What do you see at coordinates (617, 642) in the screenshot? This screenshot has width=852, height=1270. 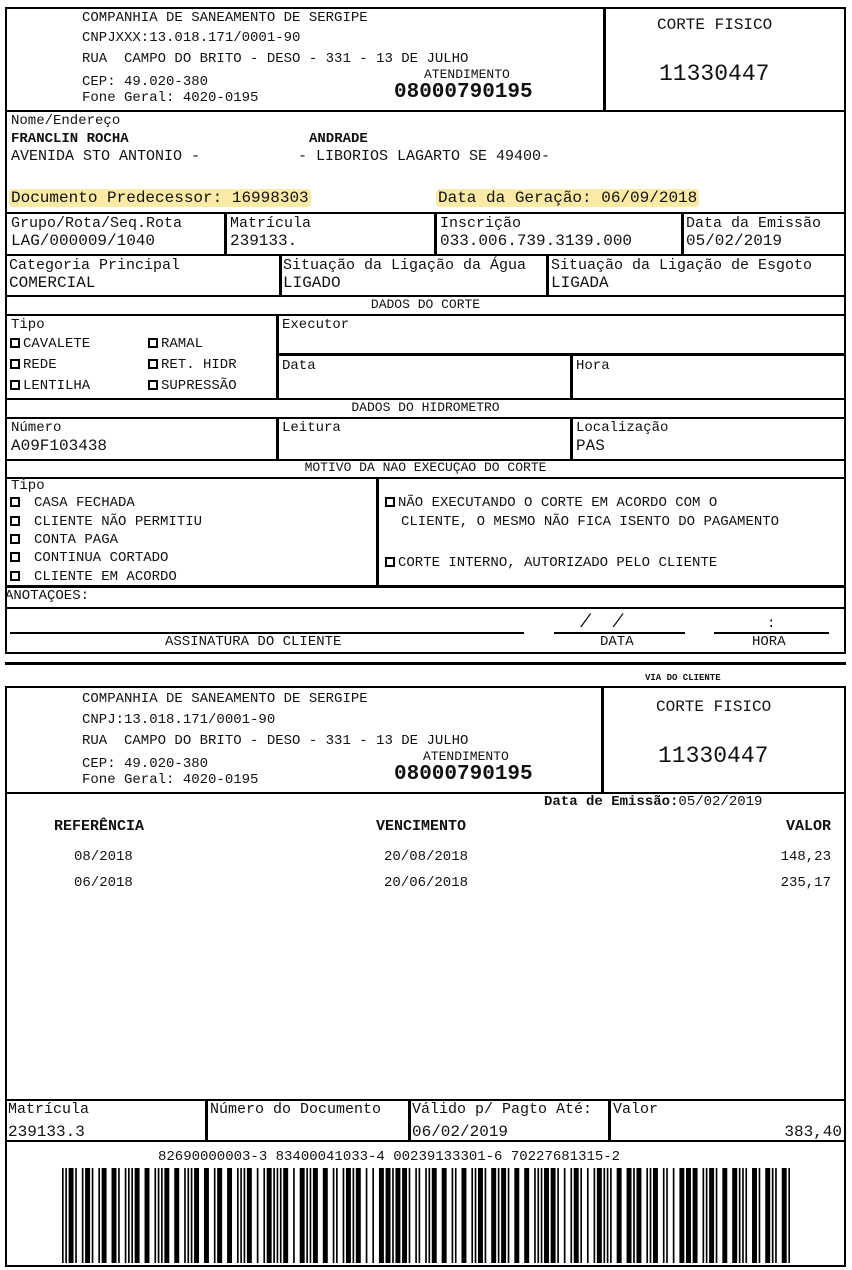 I see `signature-data-label: DATA` at bounding box center [617, 642].